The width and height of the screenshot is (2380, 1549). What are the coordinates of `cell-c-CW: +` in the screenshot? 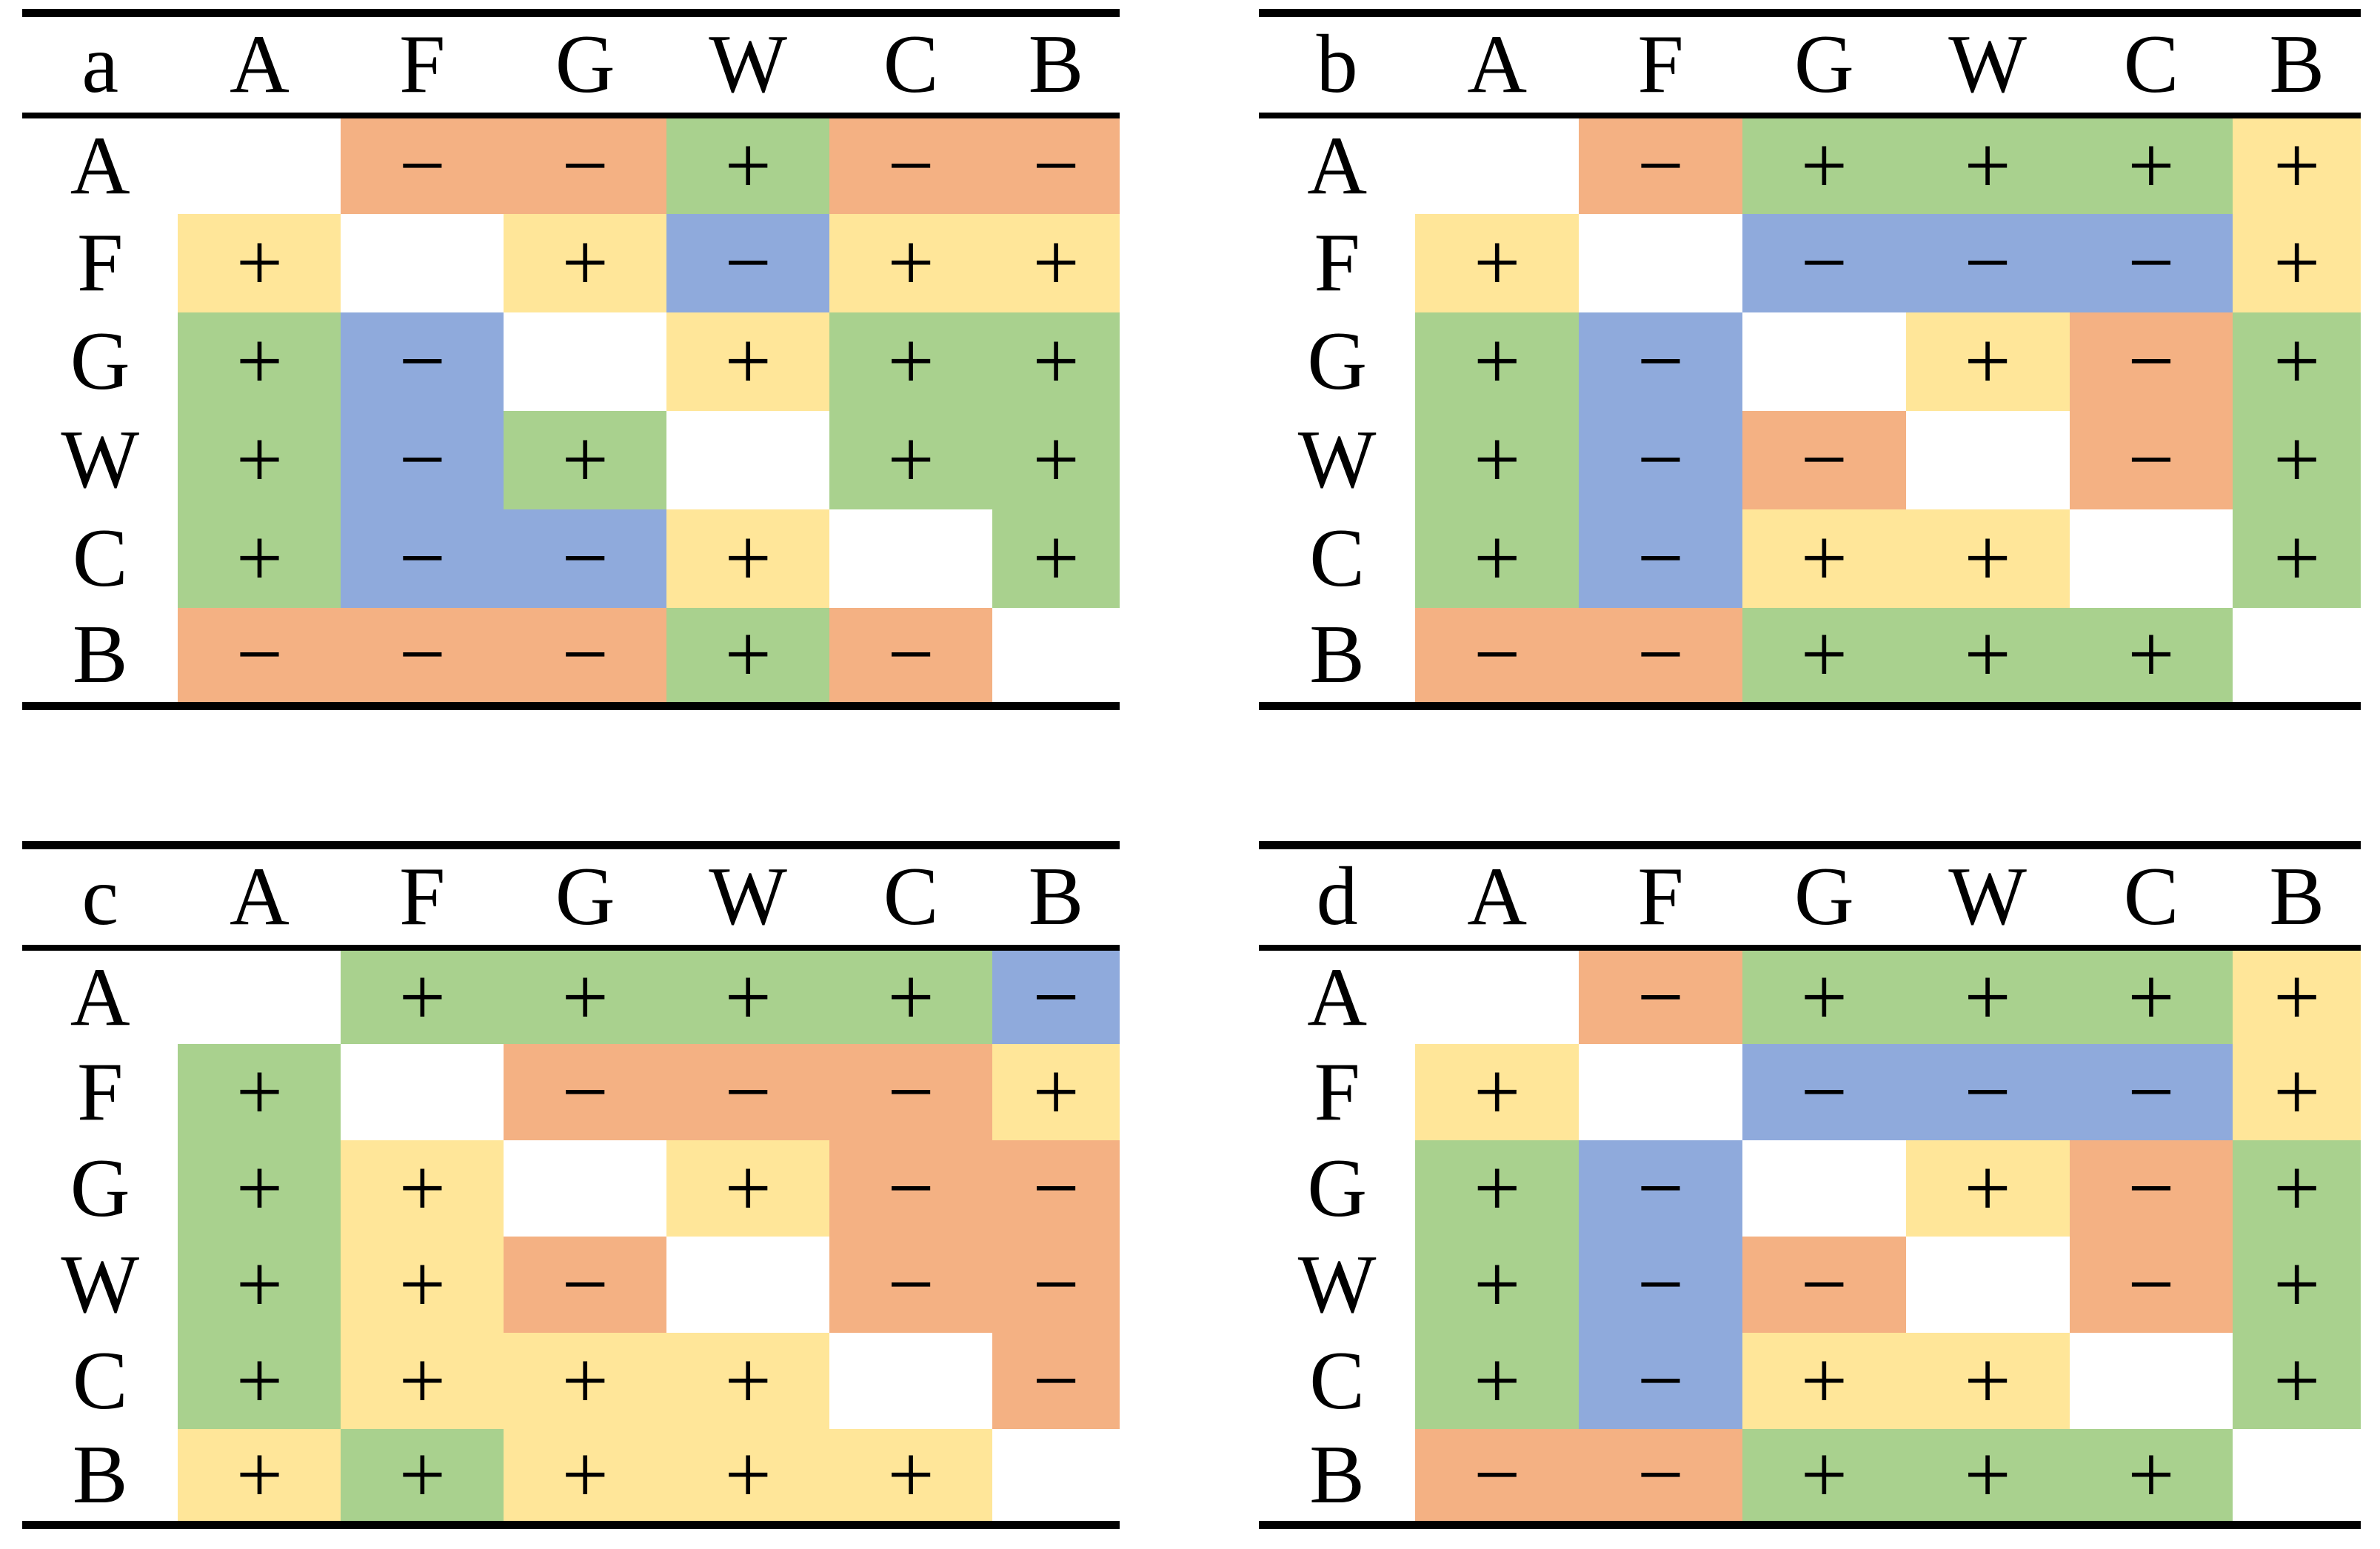 It's located at (748, 1380).